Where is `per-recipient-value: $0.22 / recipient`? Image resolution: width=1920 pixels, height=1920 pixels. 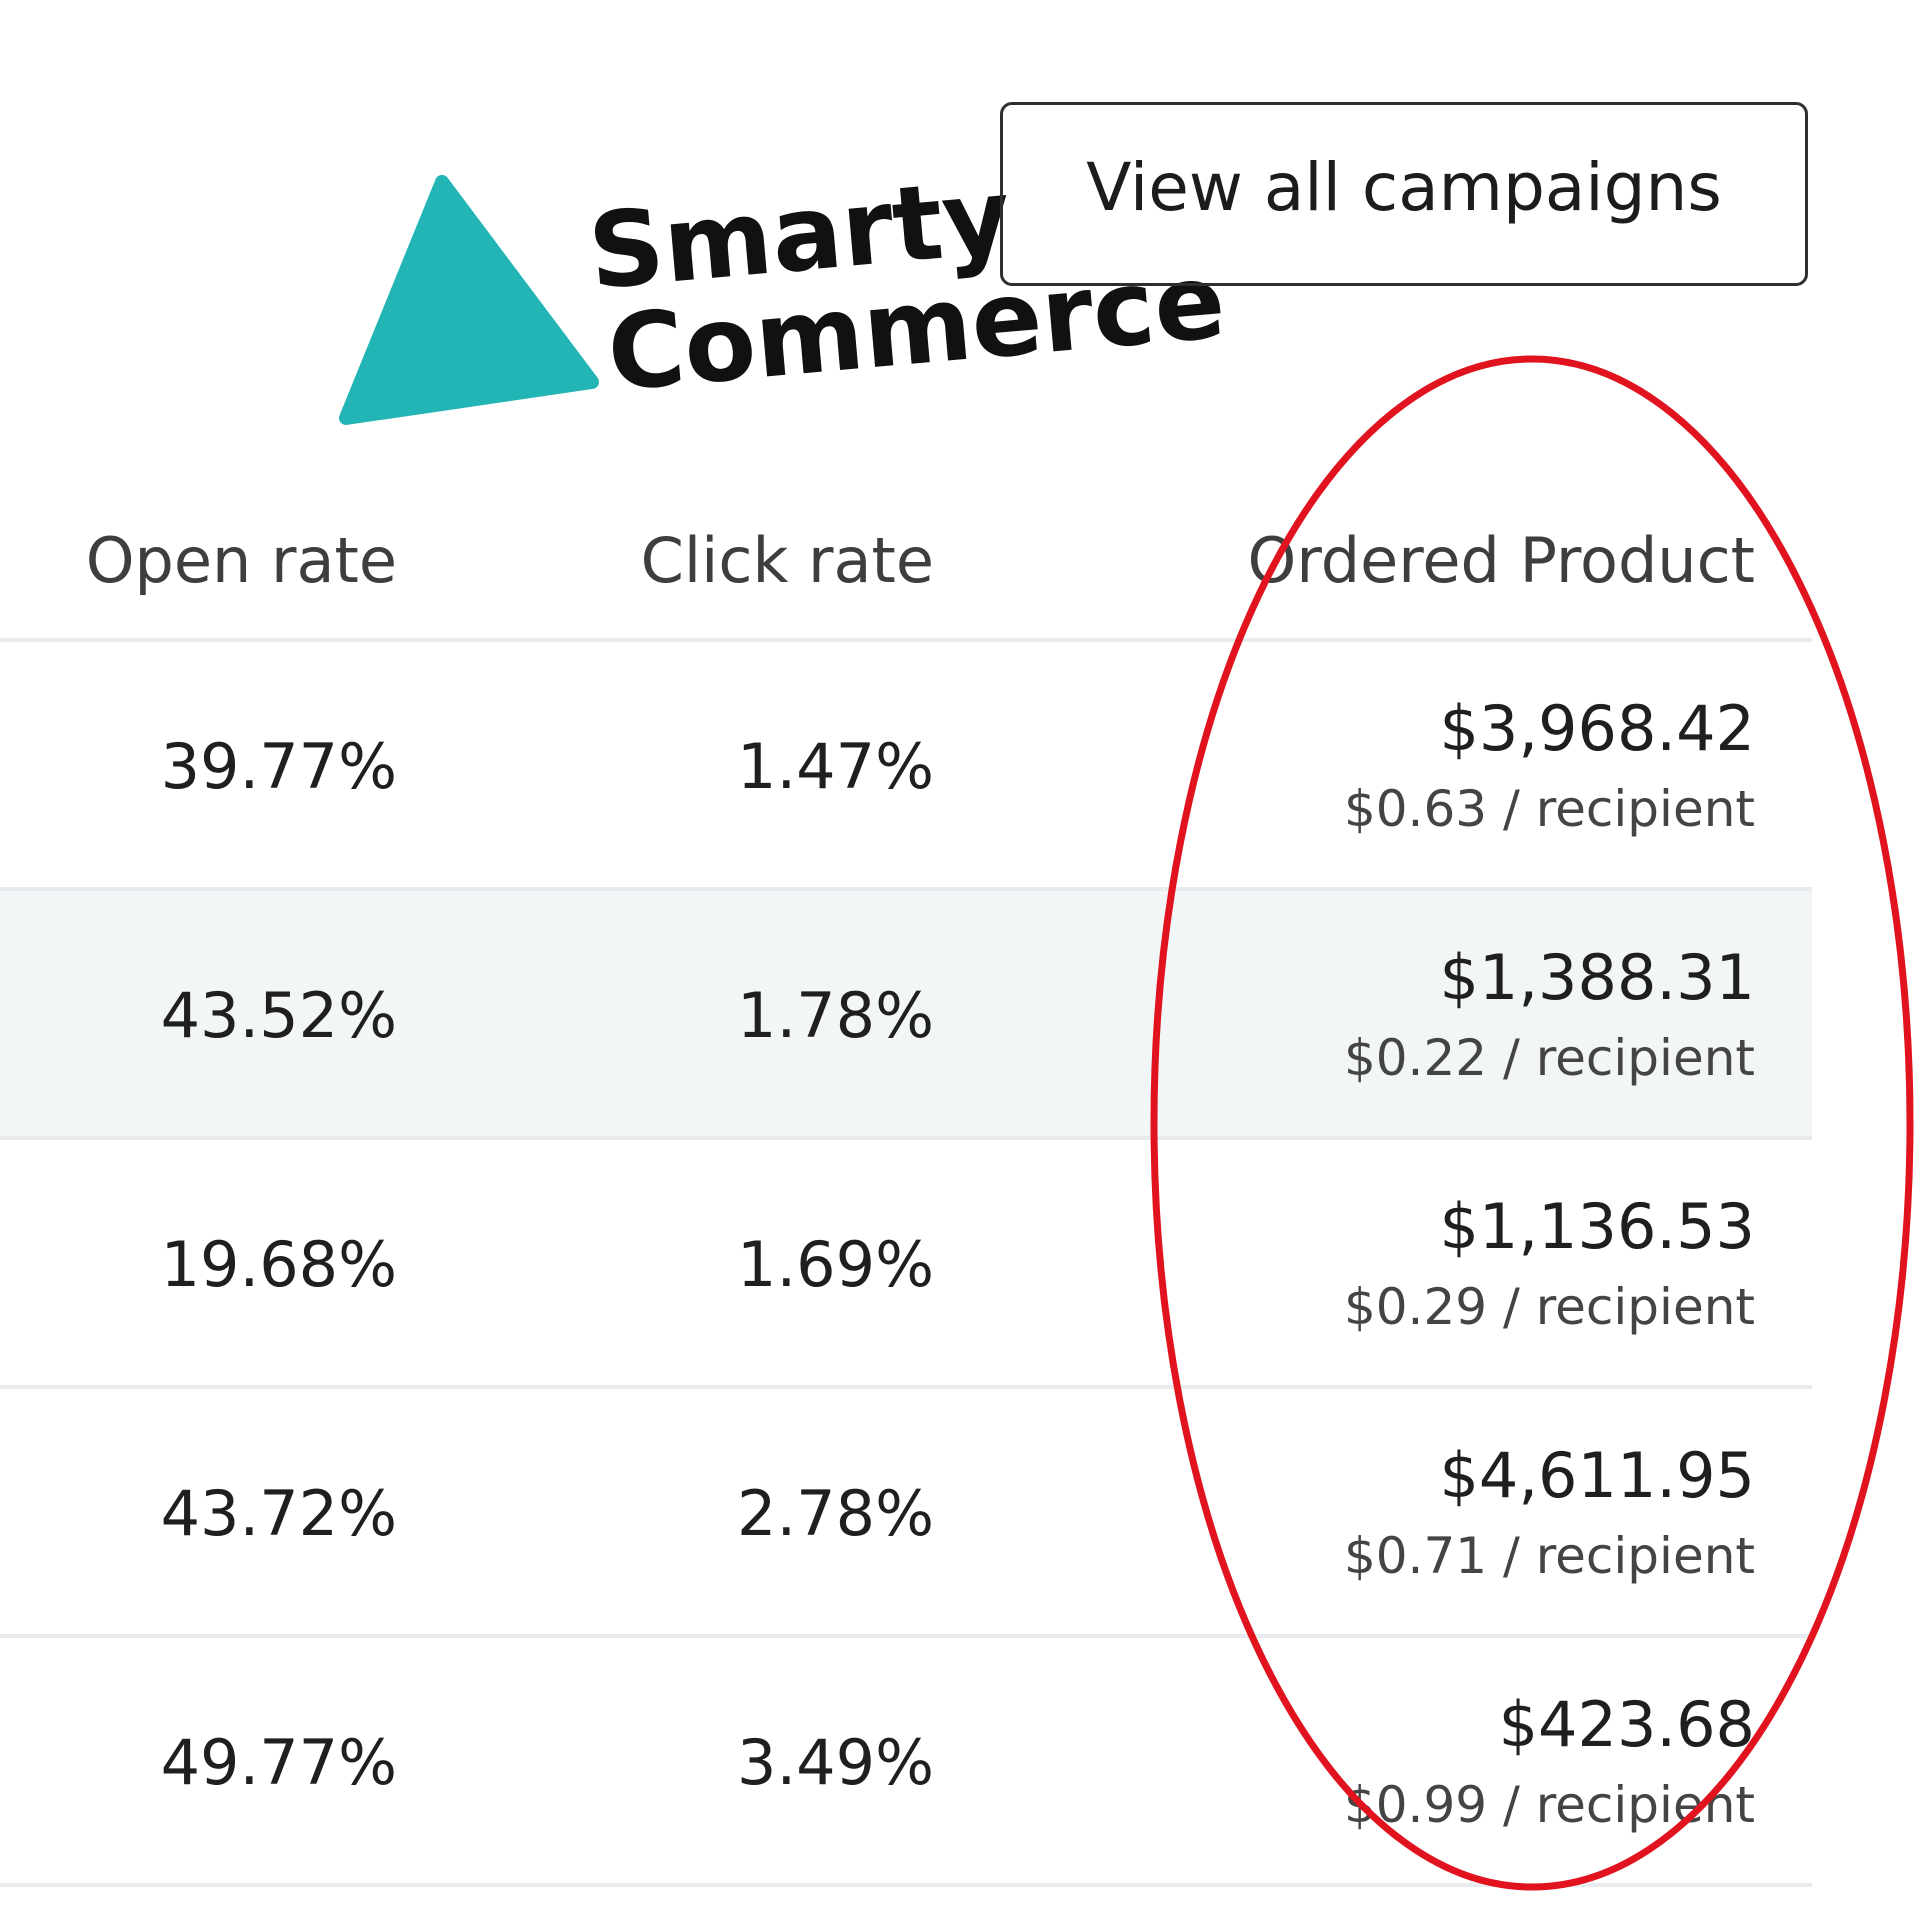
per-recipient-value: $0.22 / recipient is located at coordinates (1549, 1058).